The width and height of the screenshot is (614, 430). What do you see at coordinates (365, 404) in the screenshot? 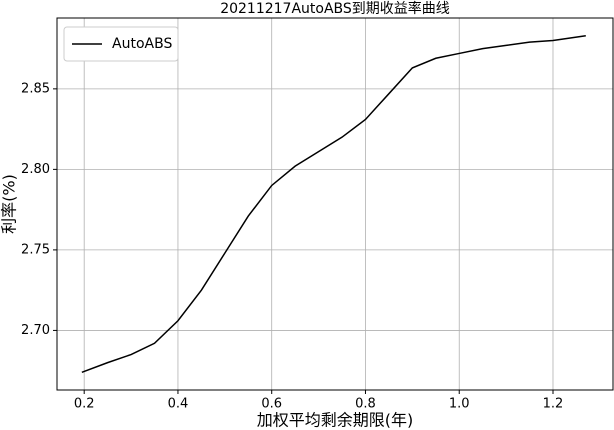
I see `x-tick-label: 0.8` at bounding box center [365, 404].